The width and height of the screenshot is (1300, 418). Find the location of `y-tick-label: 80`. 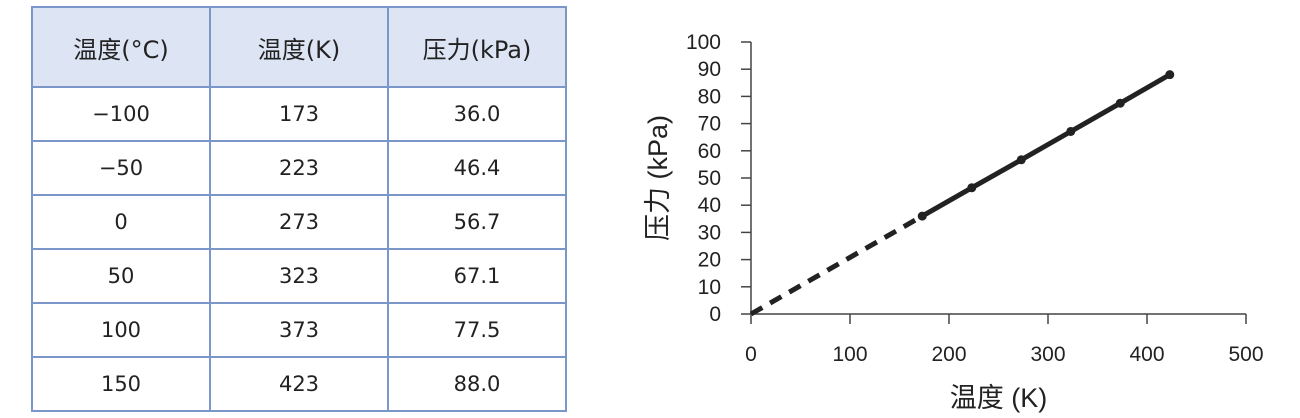

y-tick-label: 80 is located at coordinates (709, 96).